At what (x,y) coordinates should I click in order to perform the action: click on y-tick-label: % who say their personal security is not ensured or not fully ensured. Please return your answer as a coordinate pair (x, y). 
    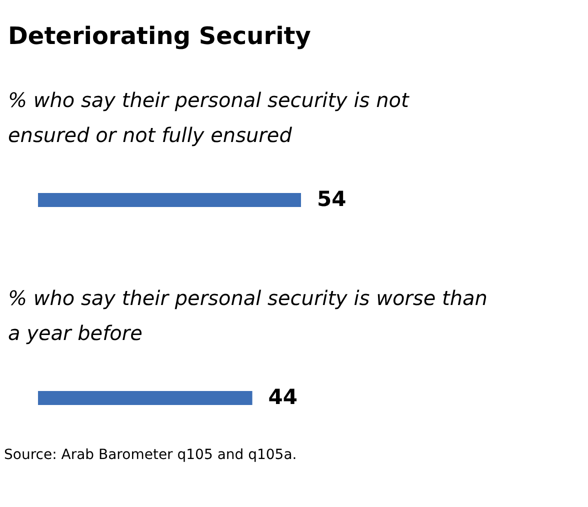
    Looking at the image, I should click on (209, 117).